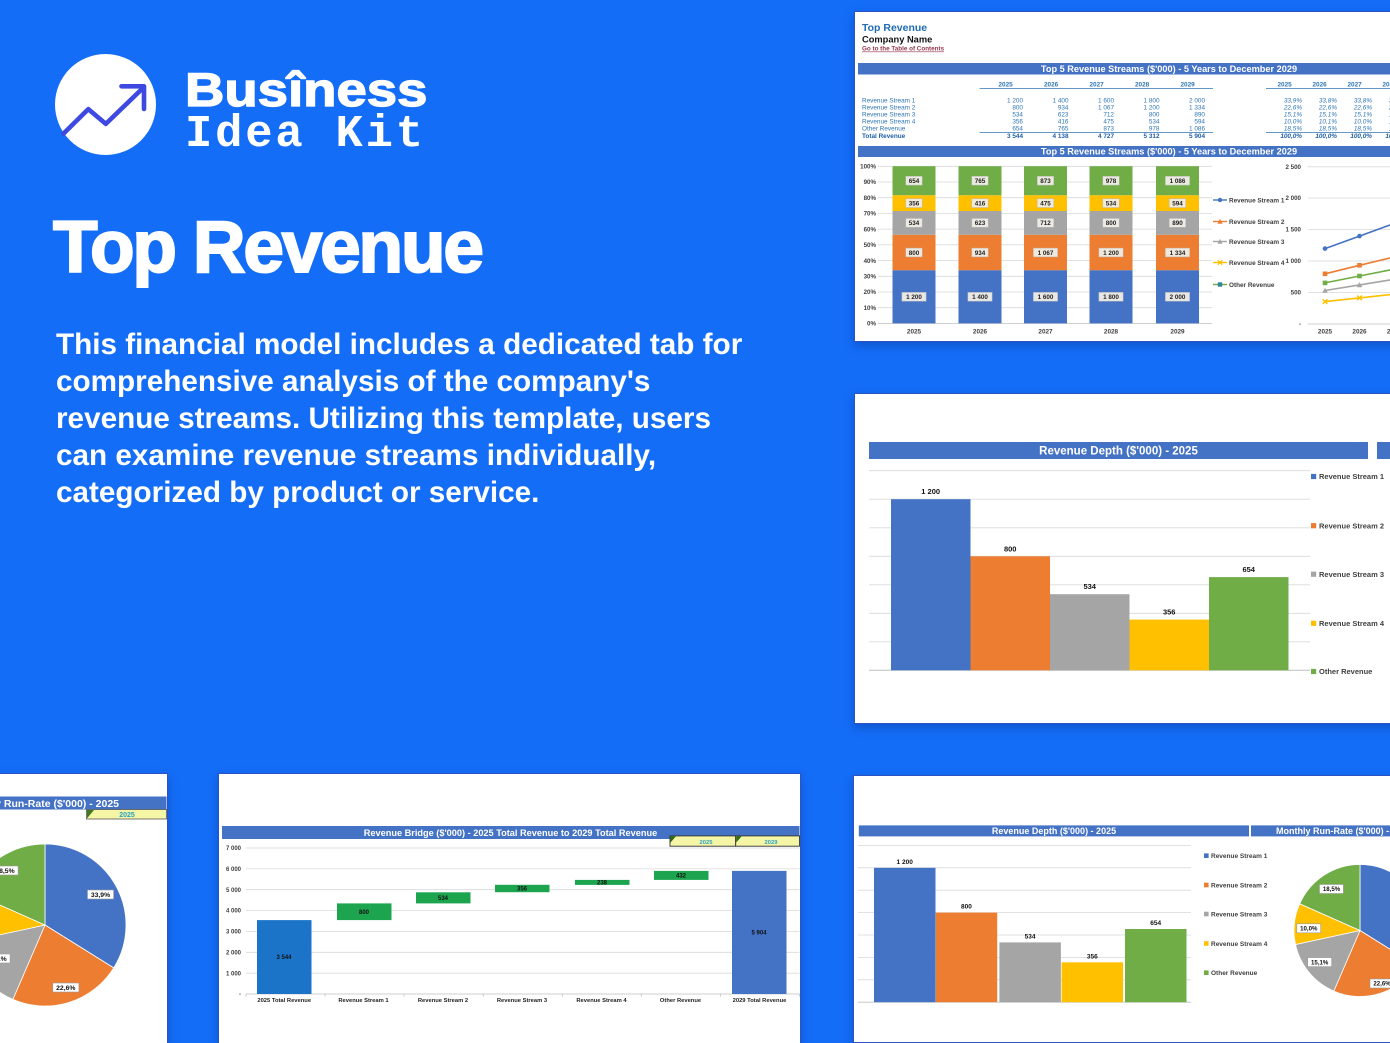 This screenshot has height=1043, width=1390. I want to click on svg-text: 33,8%, so click(1328, 100).